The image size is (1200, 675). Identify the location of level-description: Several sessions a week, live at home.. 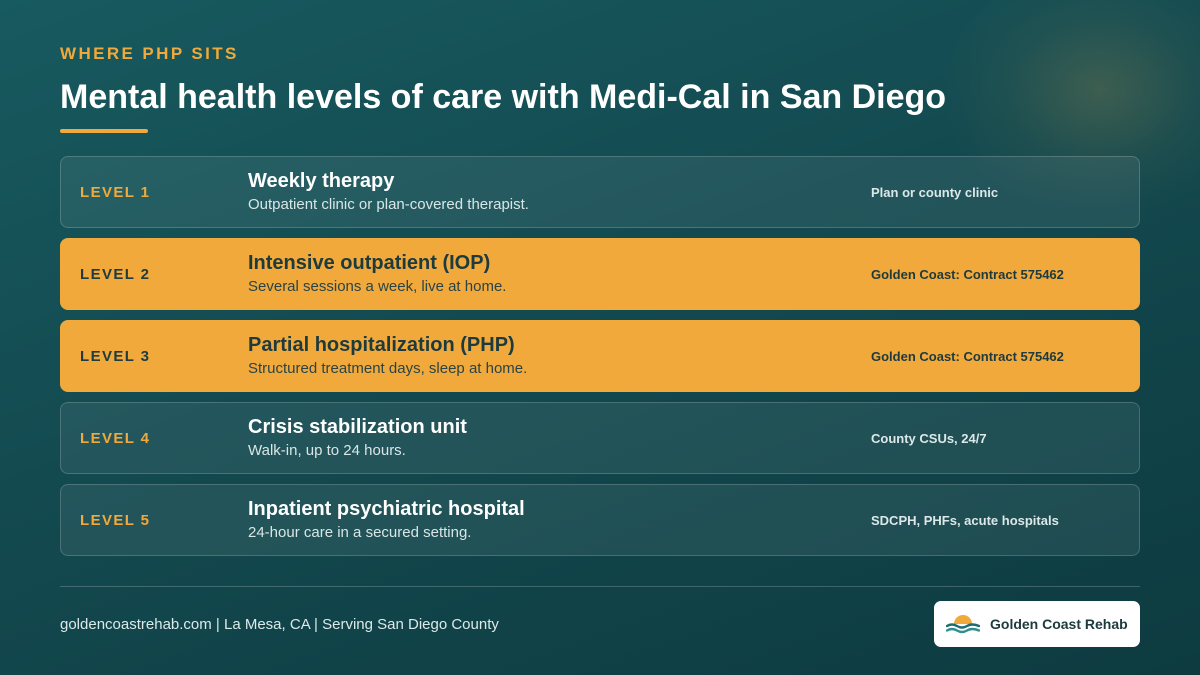
(377, 286).